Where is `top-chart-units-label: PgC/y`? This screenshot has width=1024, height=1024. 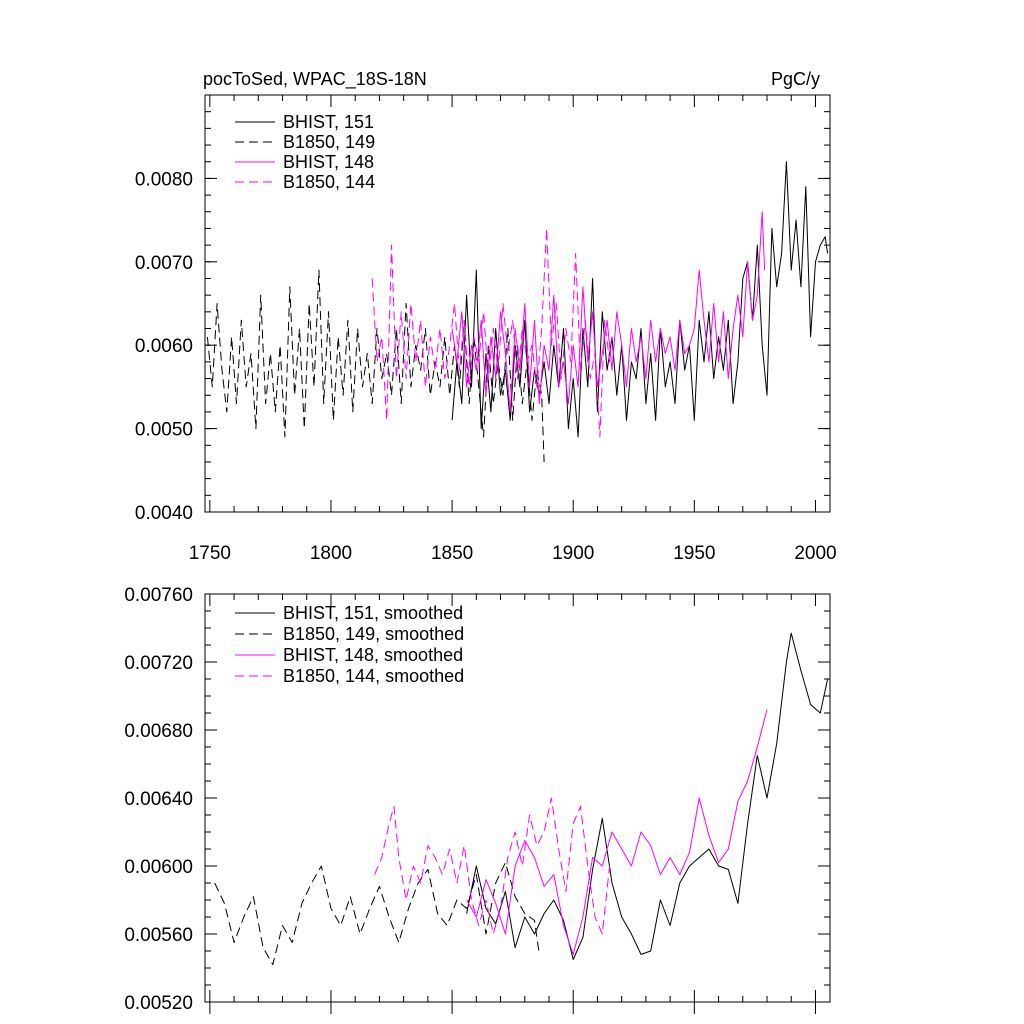 top-chart-units-label: PgC/y is located at coordinates (795, 79).